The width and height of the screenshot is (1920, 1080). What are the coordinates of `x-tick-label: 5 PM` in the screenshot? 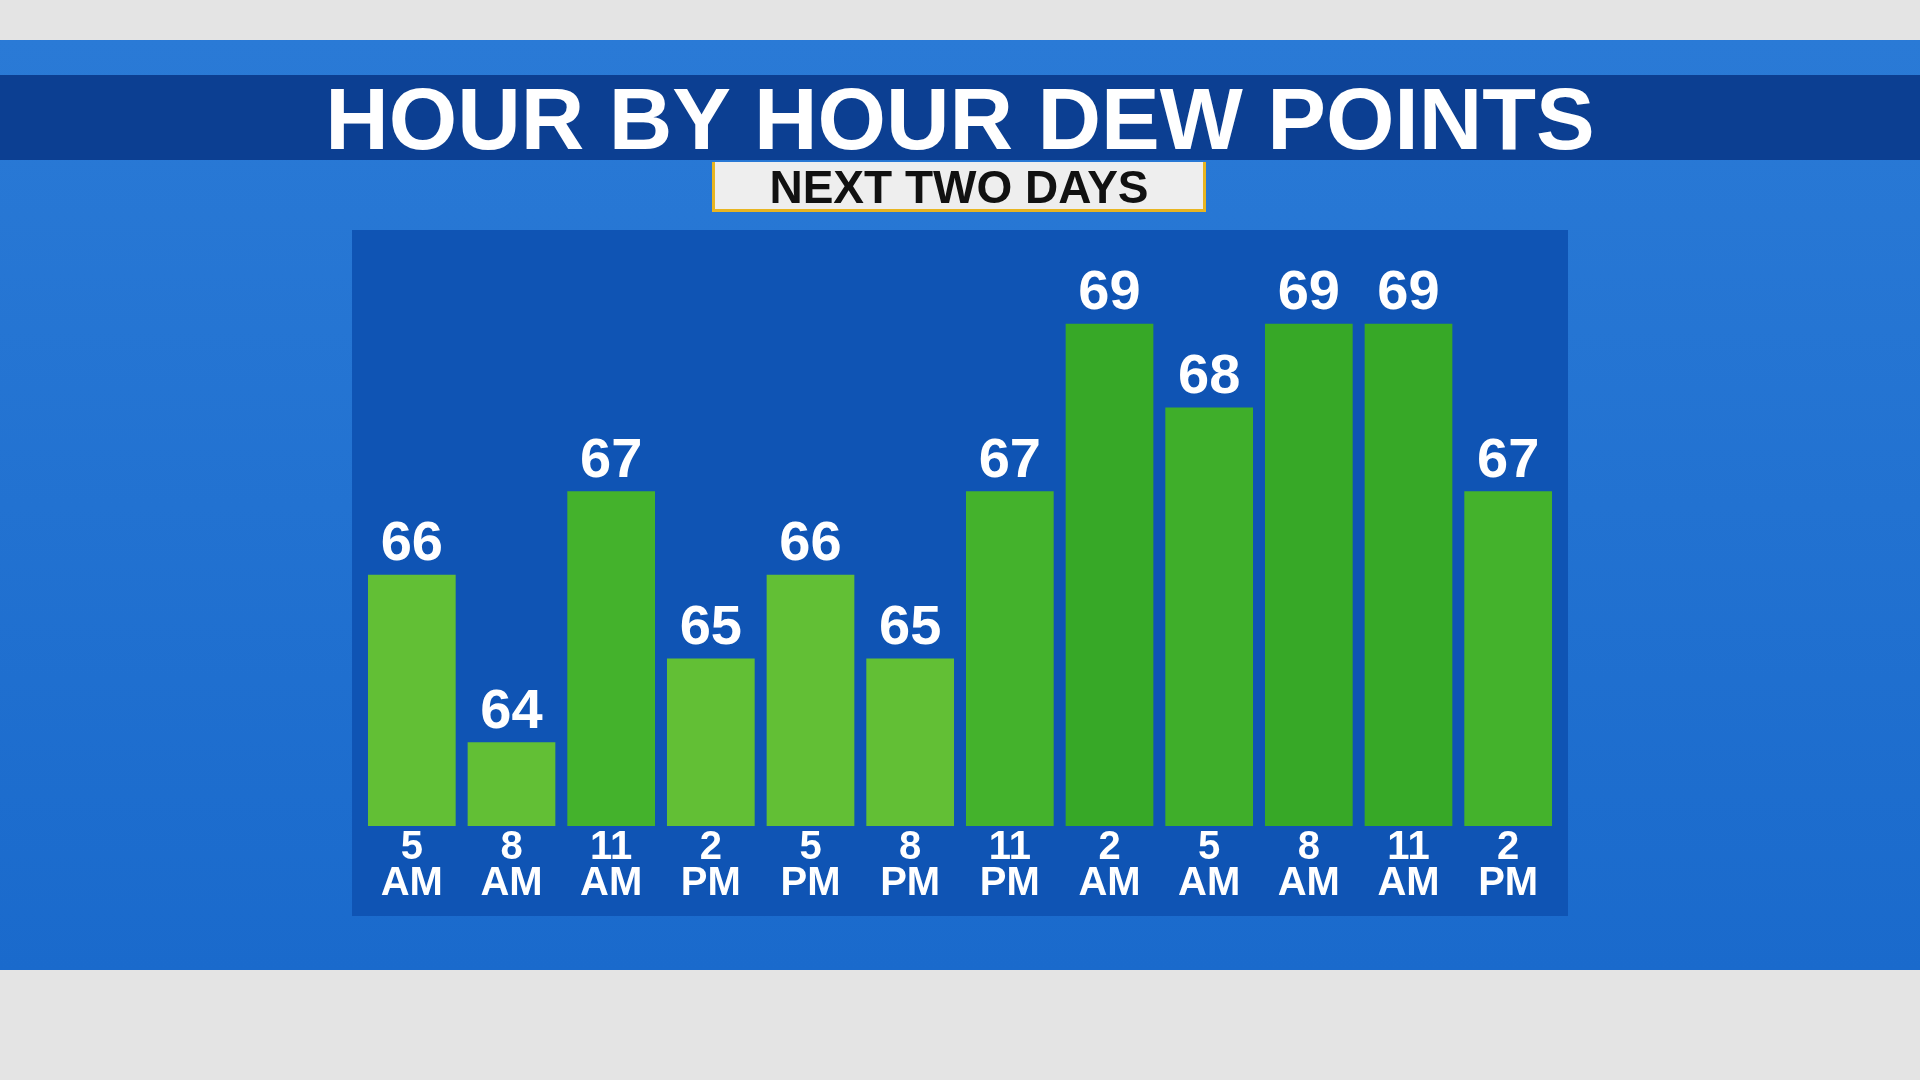 It's located at (810, 863).